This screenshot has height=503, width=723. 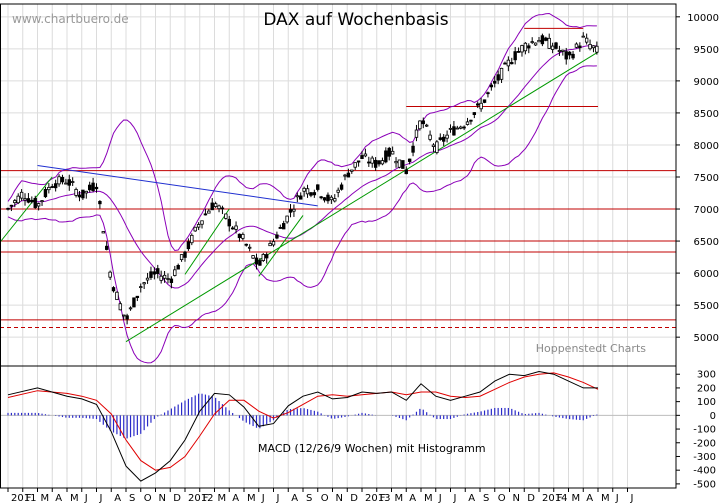 I want to click on x-tick-label: 2011, so click(x=23, y=498).